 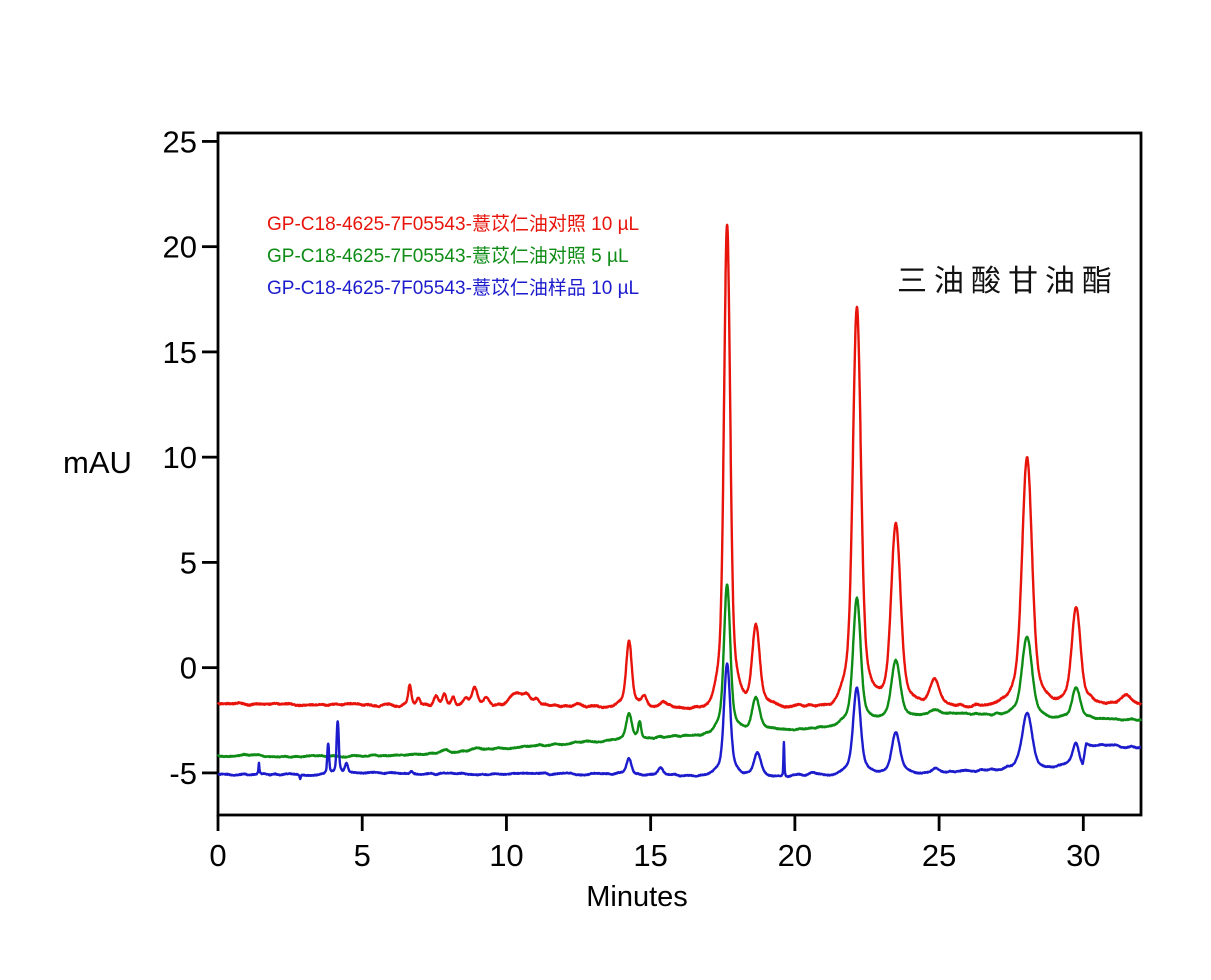 What do you see at coordinates (453, 224) in the screenshot?
I see `legend-item: GP-C18-4625-7F05543-薏苡仁油对照 10 µL` at bounding box center [453, 224].